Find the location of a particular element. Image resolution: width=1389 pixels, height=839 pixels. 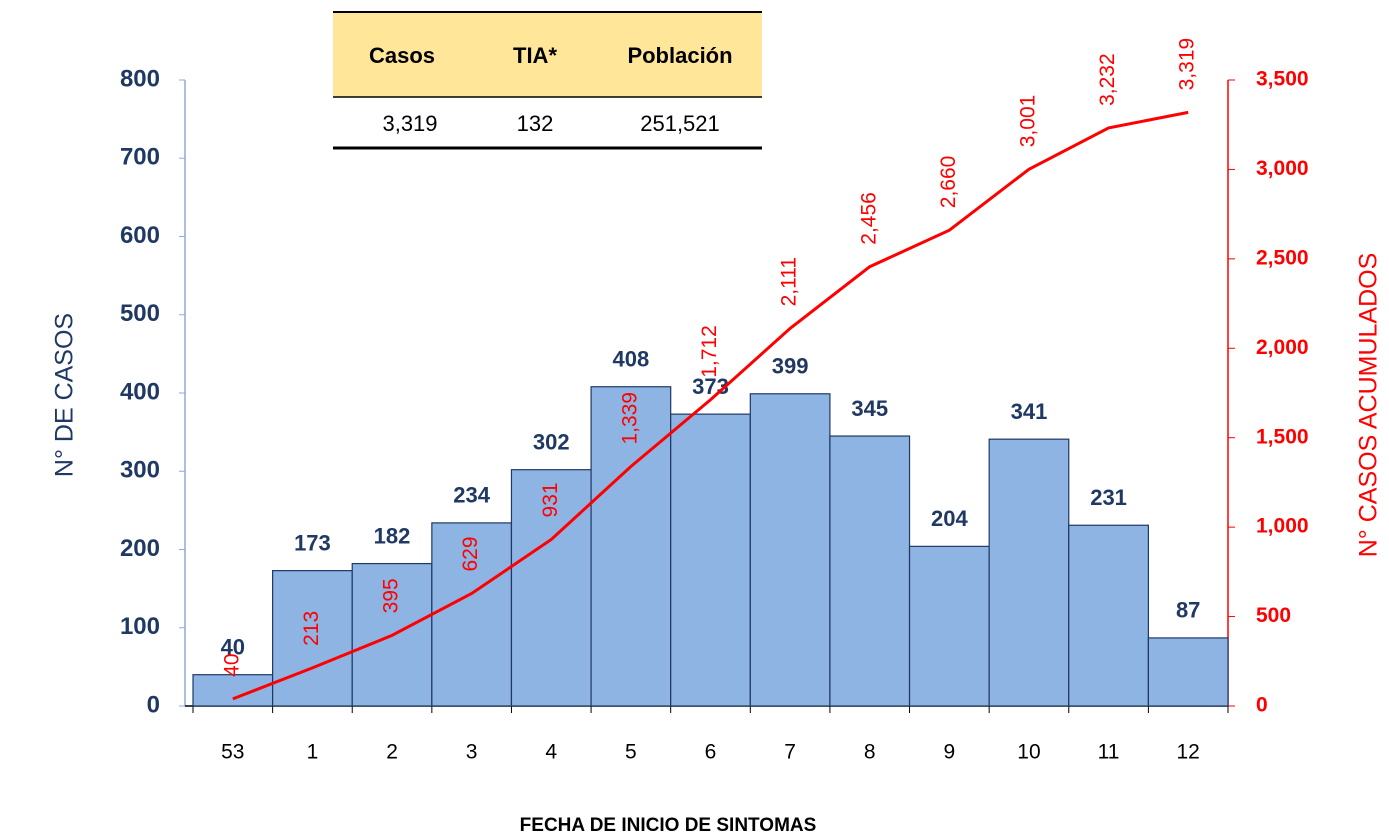

line-label: 40 is located at coordinates (231, 664).